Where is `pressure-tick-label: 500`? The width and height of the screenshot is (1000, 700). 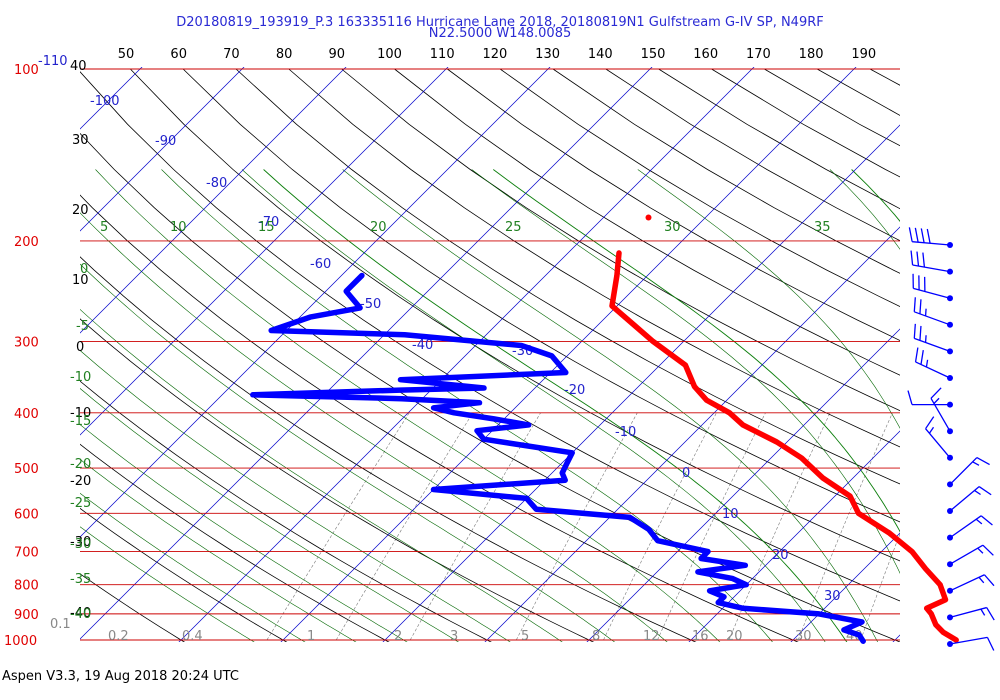
pressure-tick-label: 500 is located at coordinates (26, 469).